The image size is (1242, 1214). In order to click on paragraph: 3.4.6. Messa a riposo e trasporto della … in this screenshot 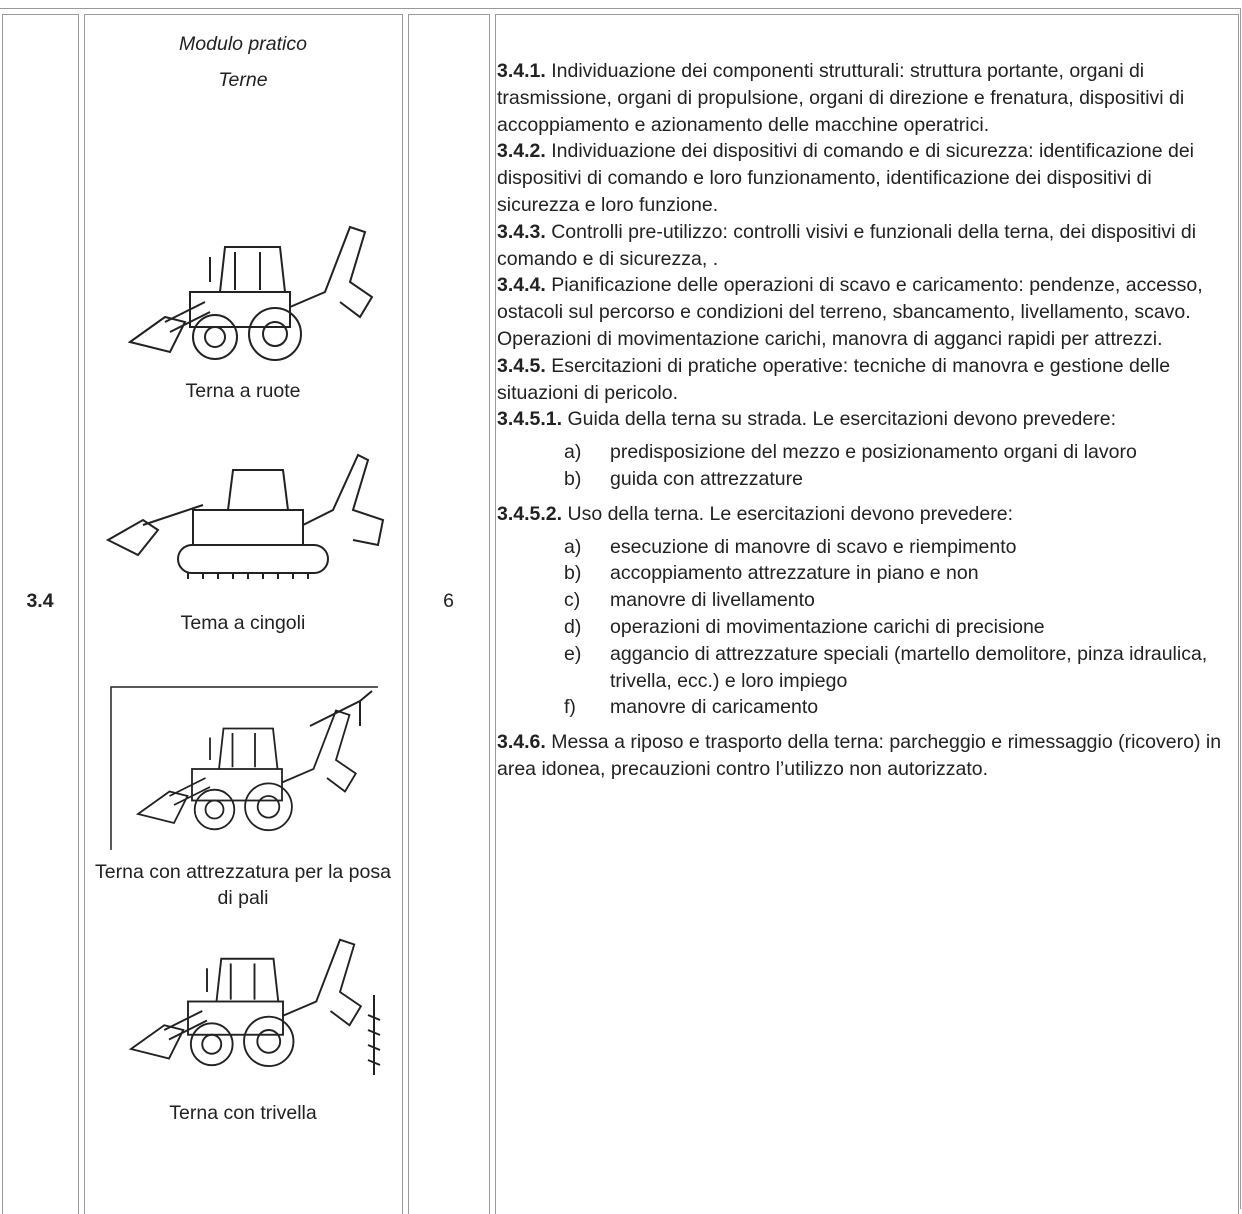, I will do `click(866, 756)`.